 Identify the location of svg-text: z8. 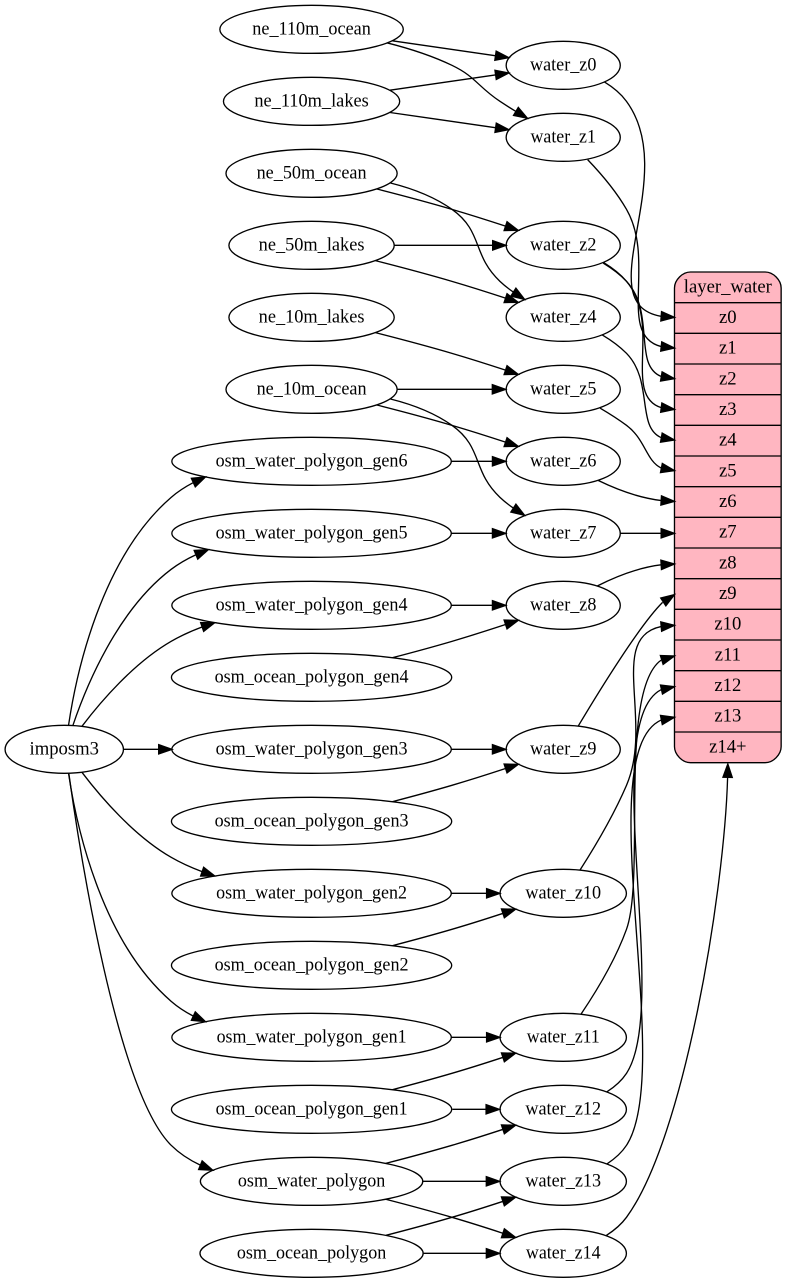
(728, 562).